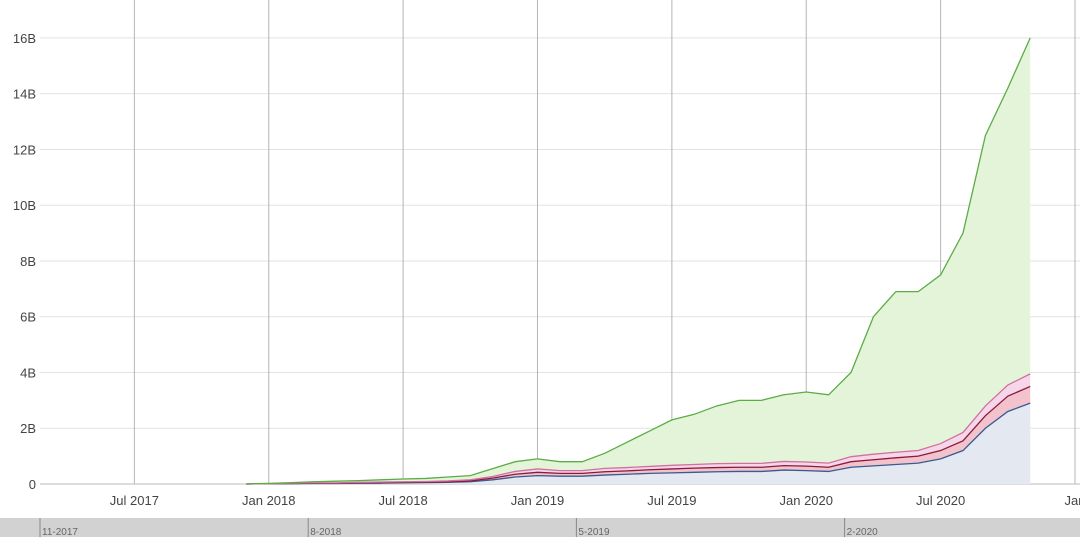 The width and height of the screenshot is (1080, 542). Describe the element at coordinates (807, 500) in the screenshot. I see `x-tick-label: Jan 2020` at that location.